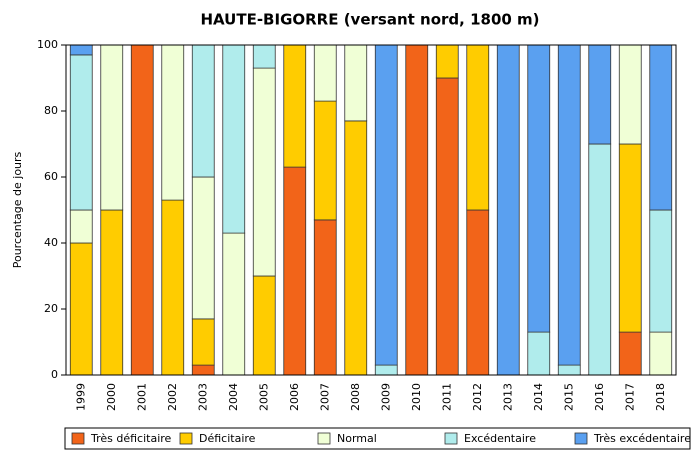  I want to click on legend-label: Très excédentaire, so click(642, 438).